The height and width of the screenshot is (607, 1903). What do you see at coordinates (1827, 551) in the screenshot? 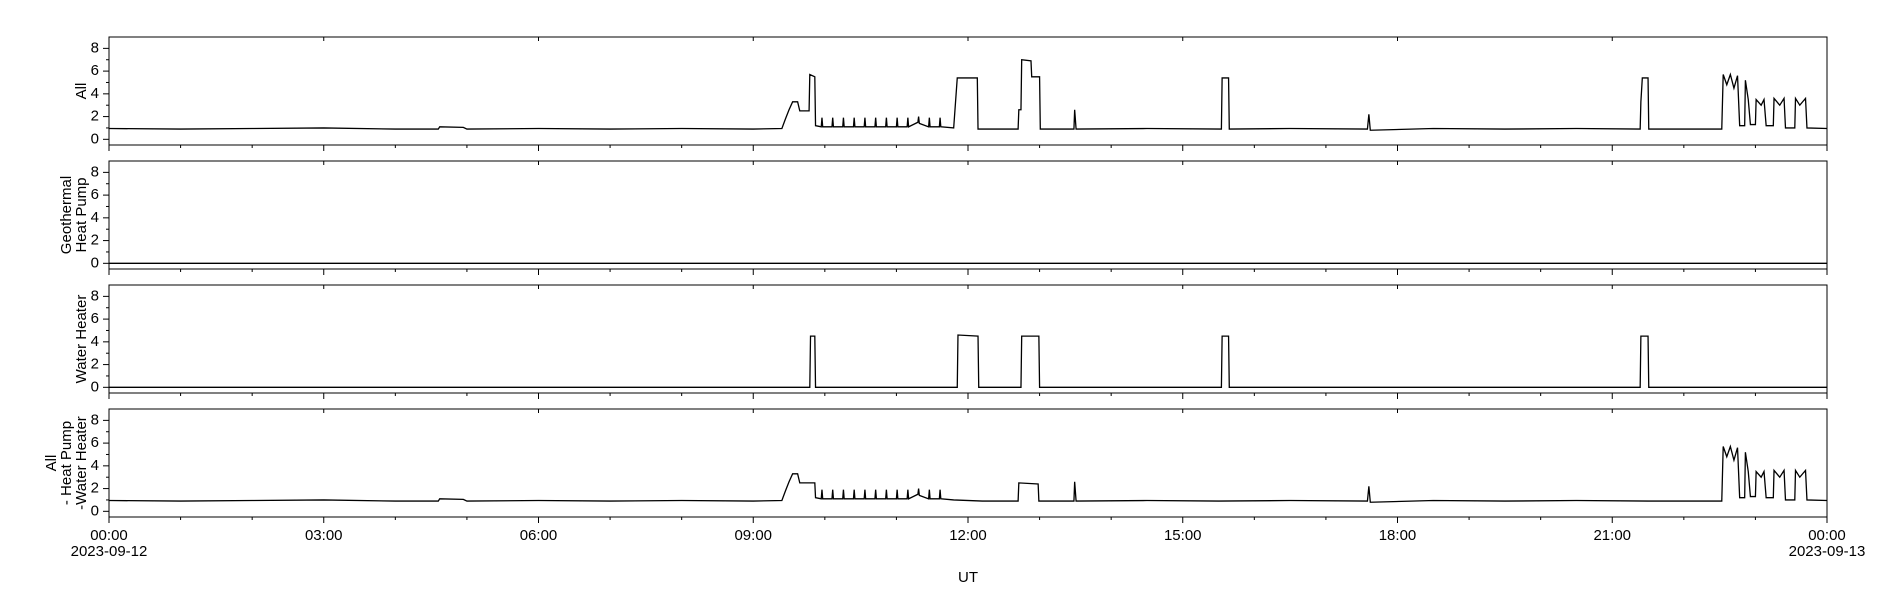
I see `x-date-label: 2023-09-13` at bounding box center [1827, 551].